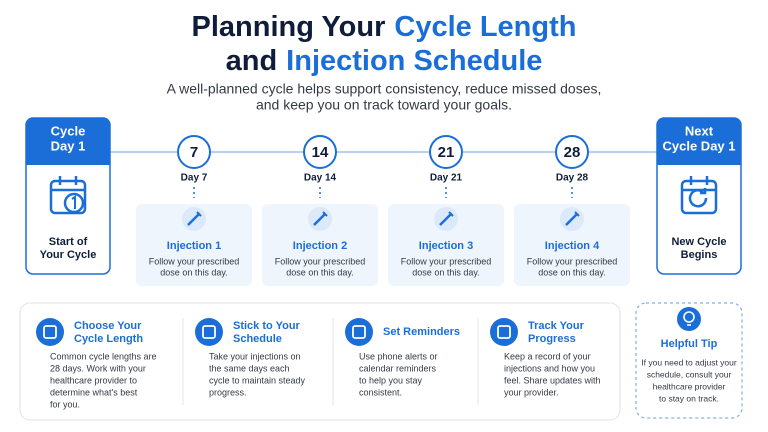 The width and height of the screenshot is (768, 432). I want to click on day-label: Day 21, so click(446, 178).